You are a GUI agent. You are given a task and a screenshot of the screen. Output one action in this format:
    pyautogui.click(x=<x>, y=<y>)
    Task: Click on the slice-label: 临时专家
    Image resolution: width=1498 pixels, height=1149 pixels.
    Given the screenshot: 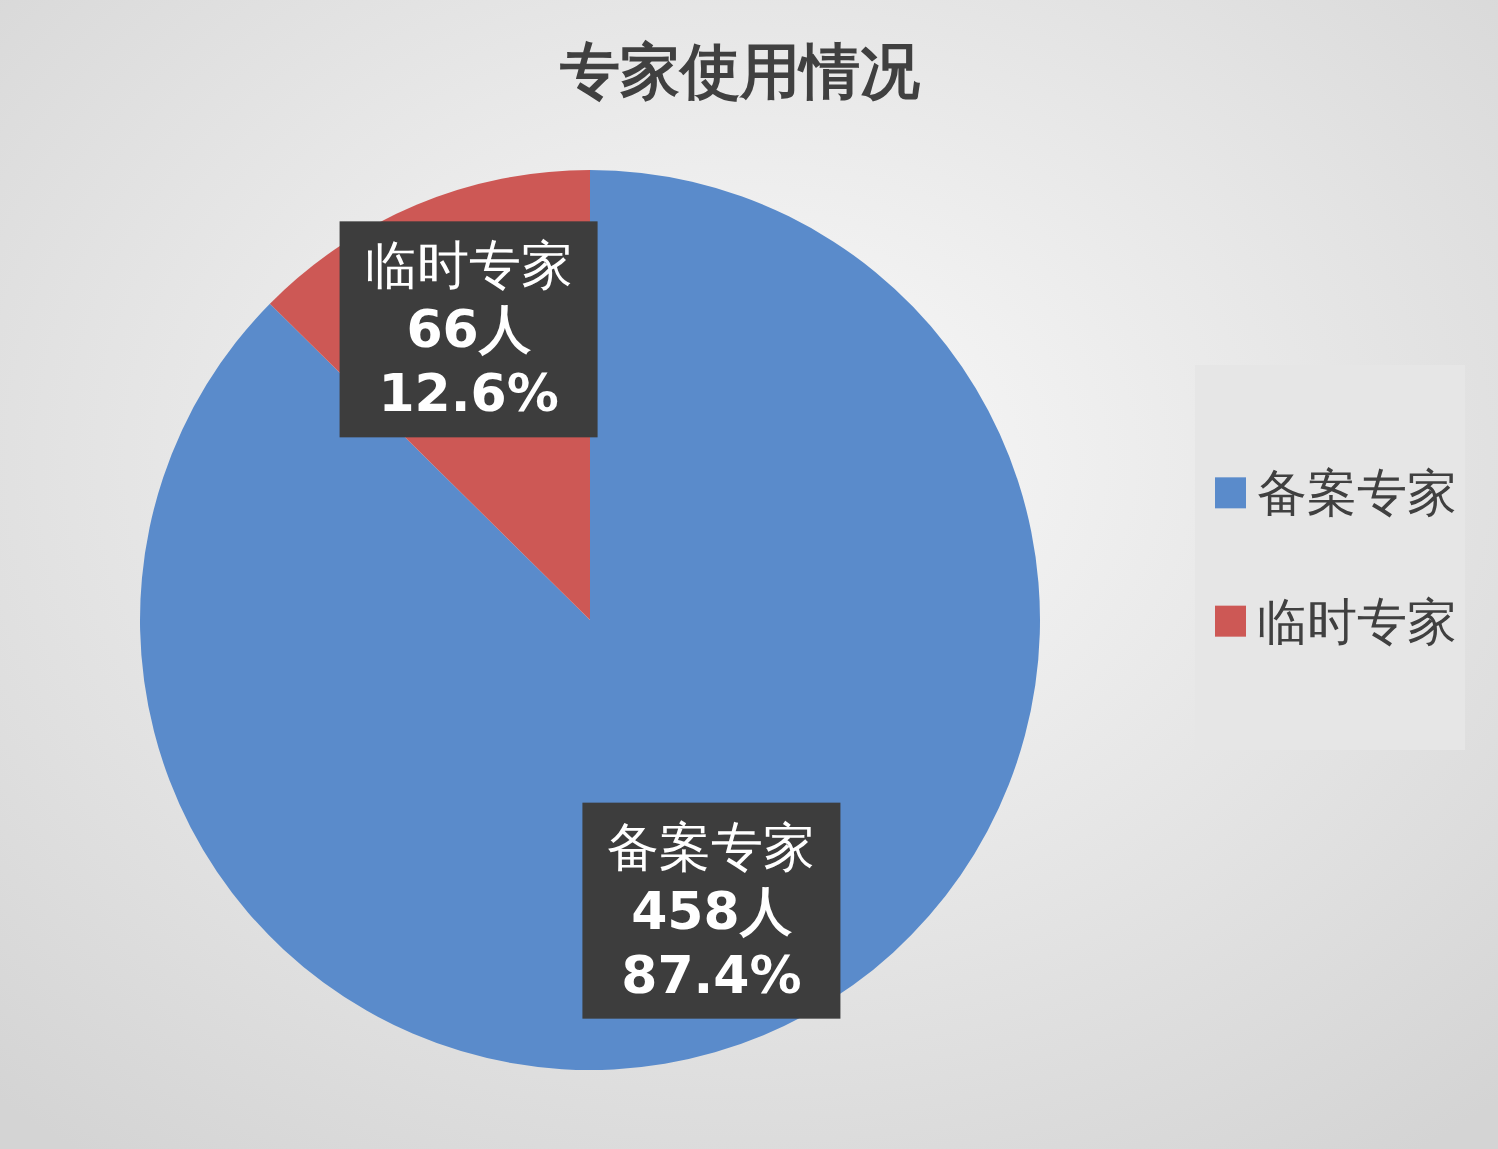 What is the action you would take?
    pyautogui.click(x=468, y=265)
    